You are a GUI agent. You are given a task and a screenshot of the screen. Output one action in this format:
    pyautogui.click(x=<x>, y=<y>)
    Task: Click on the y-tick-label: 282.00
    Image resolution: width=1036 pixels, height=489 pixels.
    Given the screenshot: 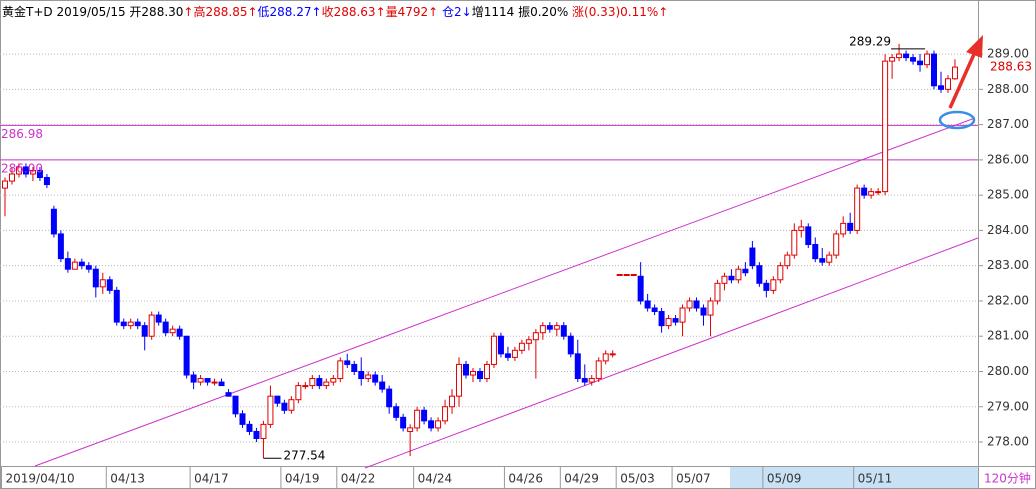 What is the action you would take?
    pyautogui.click(x=1008, y=300)
    